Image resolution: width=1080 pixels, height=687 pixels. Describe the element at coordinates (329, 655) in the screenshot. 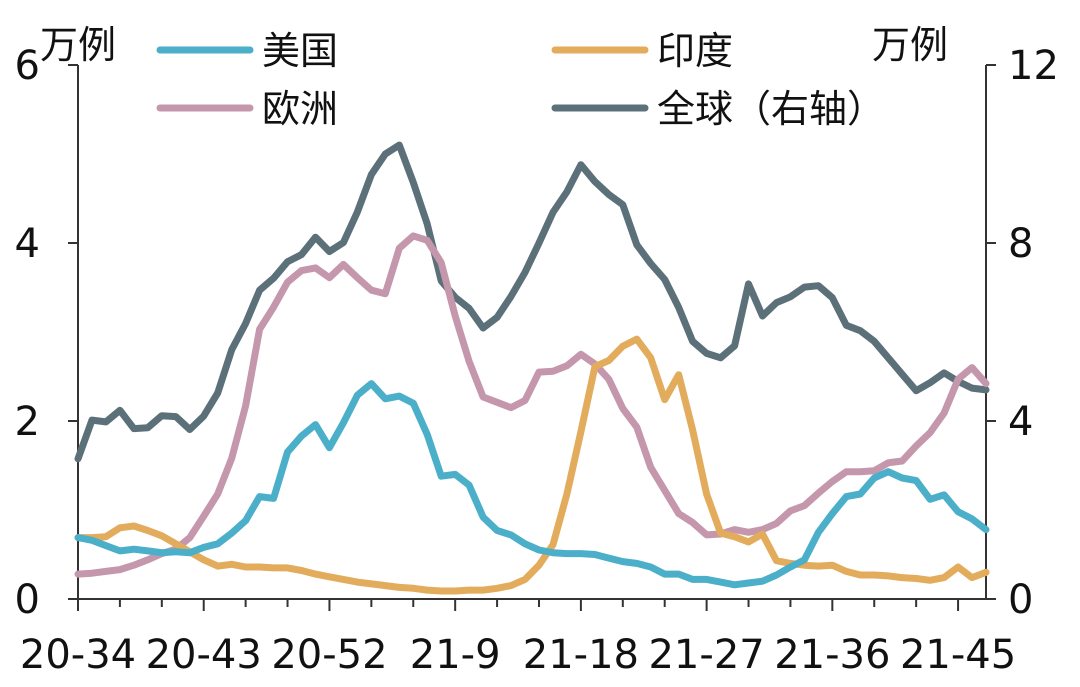

I see `x-axis-tick-label: 20-52` at that location.